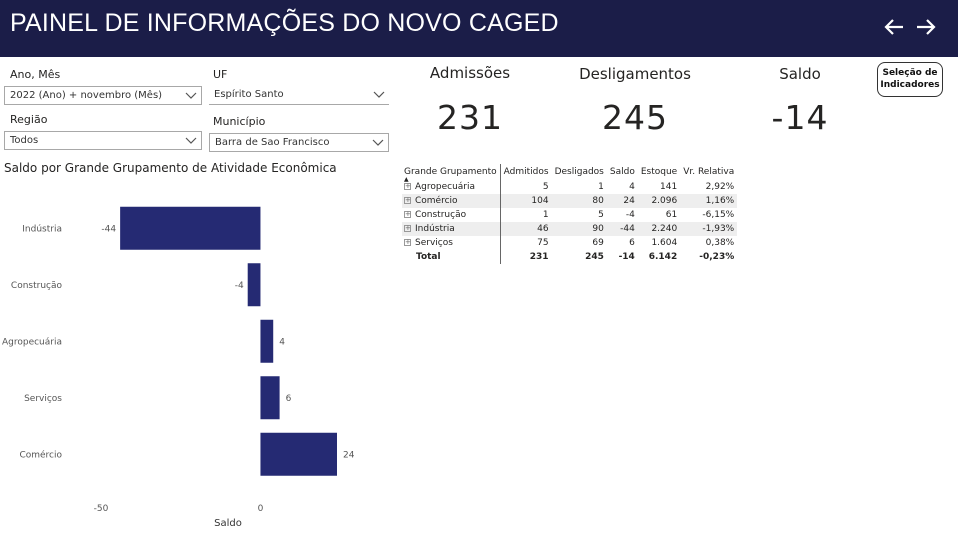 The image size is (958, 540). What do you see at coordinates (569, 243) in the screenshot?
I see `table-row: + Serviços 75 69 6 1.604 0,38%` at bounding box center [569, 243].